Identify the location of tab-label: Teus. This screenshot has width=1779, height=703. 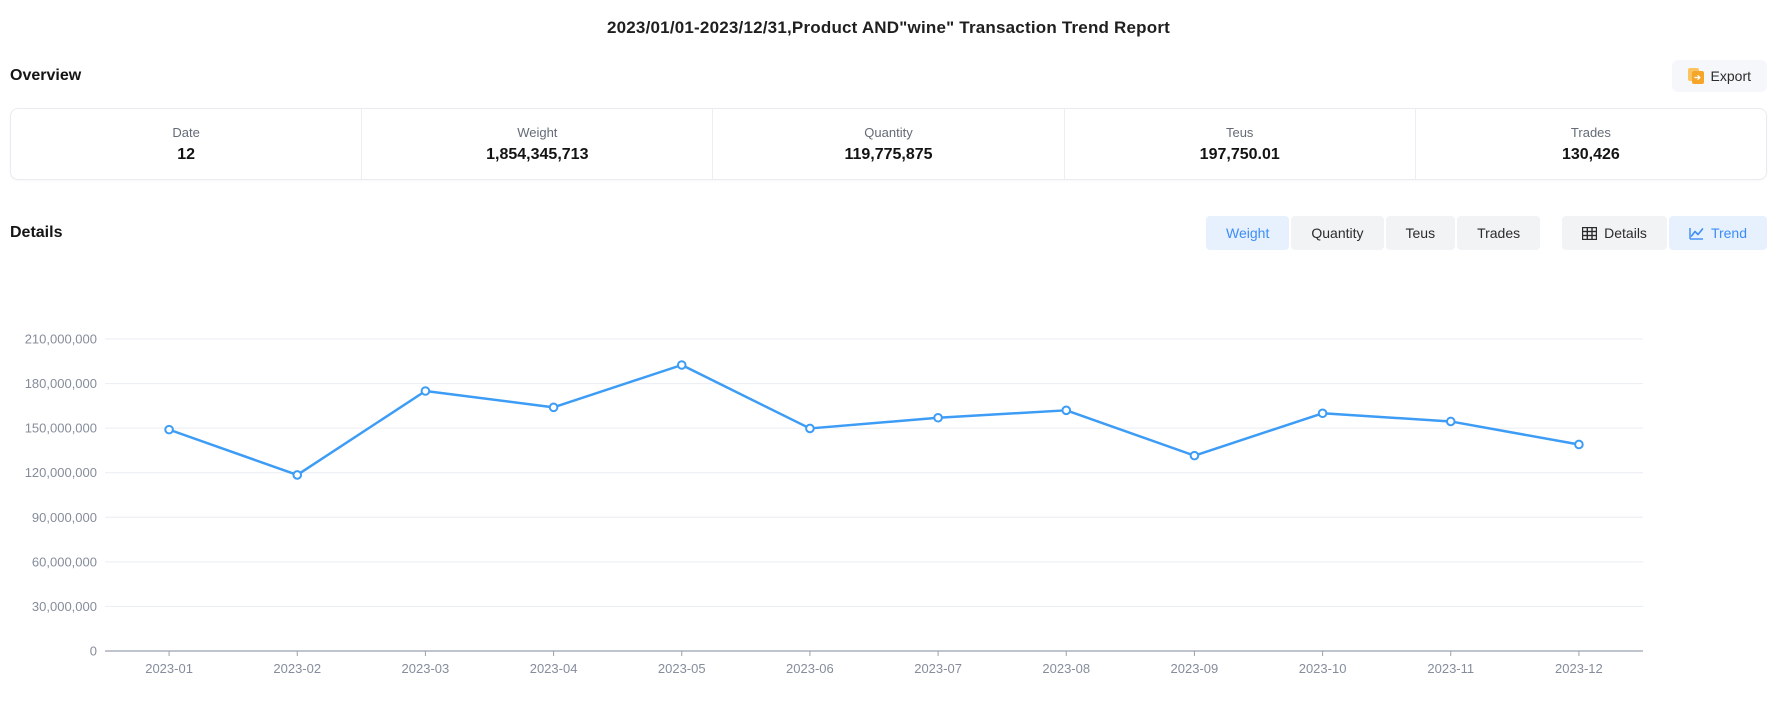
(1420, 233).